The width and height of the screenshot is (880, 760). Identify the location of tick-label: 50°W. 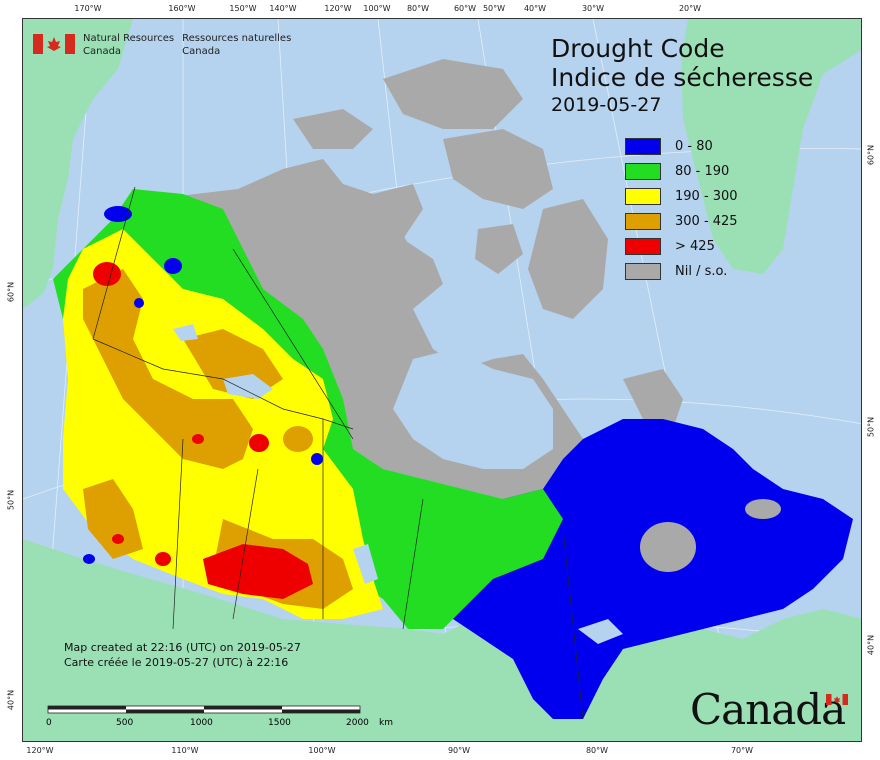
(494, 8).